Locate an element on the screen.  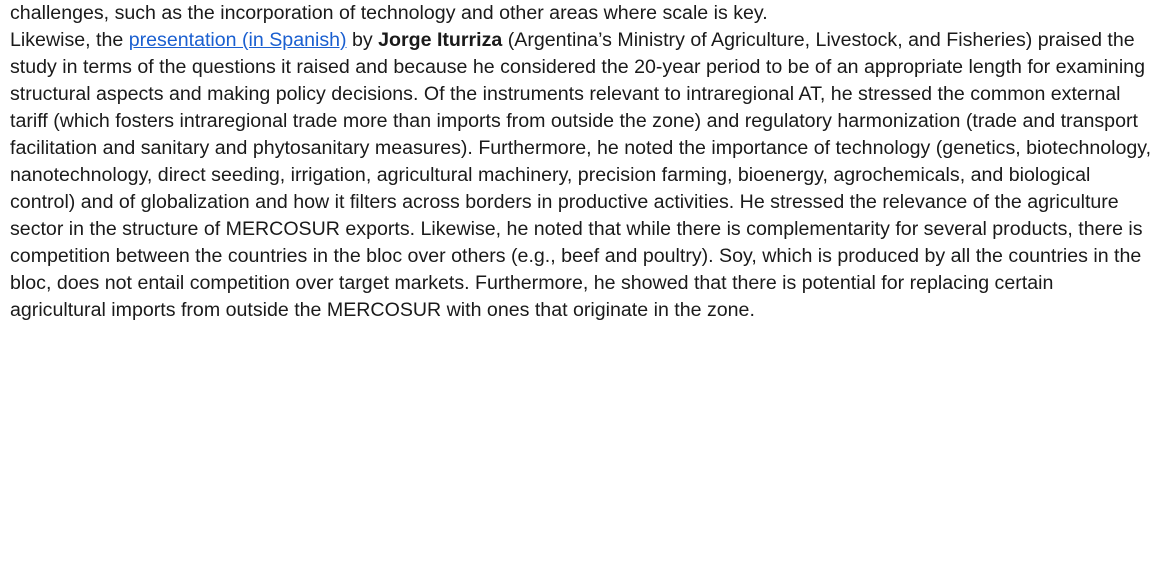
person-name: Jorge Iturriza is located at coordinates (440, 40).